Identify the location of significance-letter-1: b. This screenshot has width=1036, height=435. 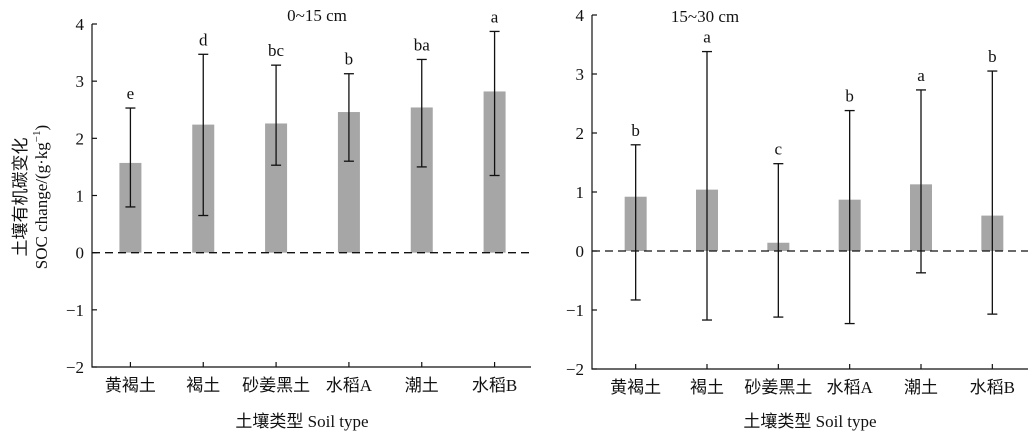
(635, 130).